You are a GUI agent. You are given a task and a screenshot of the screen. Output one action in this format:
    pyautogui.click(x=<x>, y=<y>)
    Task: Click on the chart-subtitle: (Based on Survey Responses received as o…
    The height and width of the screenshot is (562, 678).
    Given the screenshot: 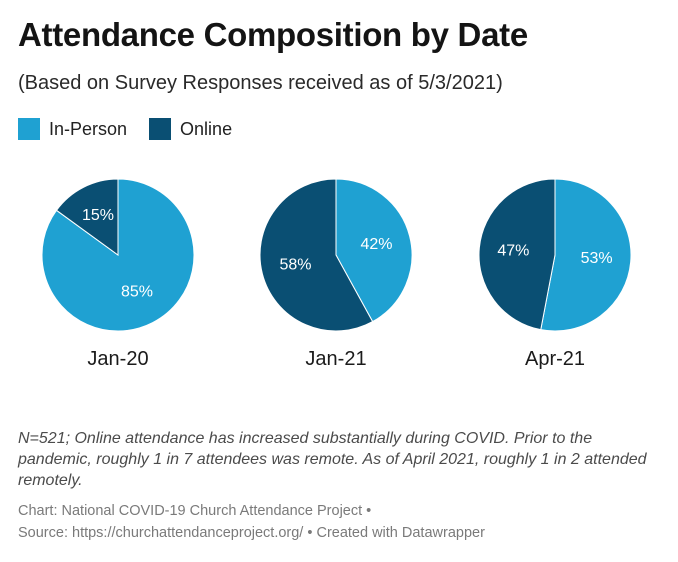 What is the action you would take?
    pyautogui.click(x=260, y=83)
    